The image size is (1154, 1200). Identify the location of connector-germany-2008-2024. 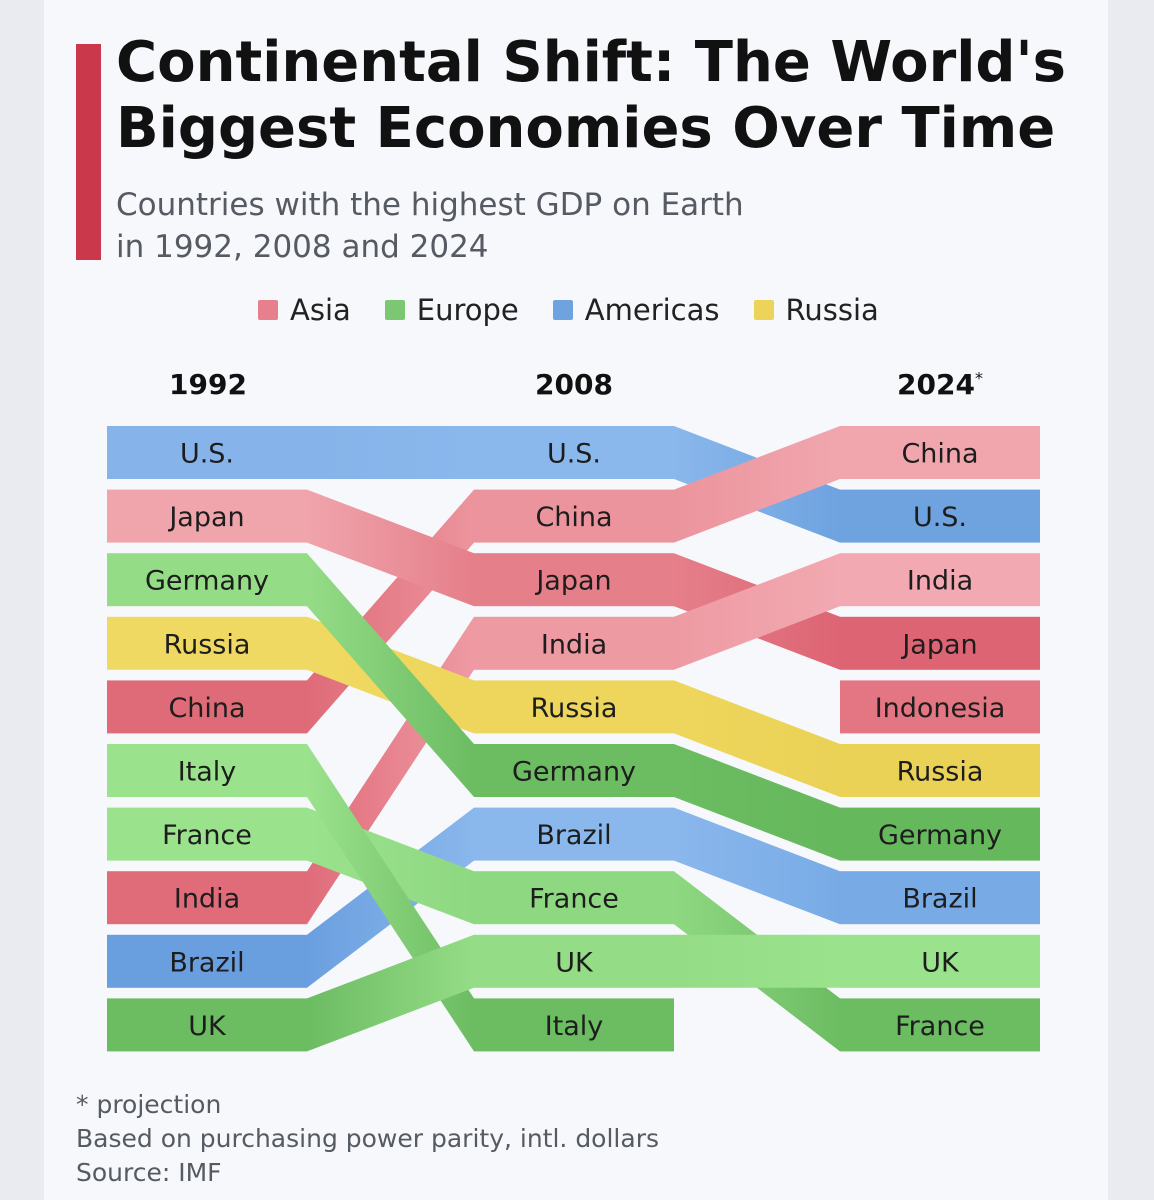
(757, 802).